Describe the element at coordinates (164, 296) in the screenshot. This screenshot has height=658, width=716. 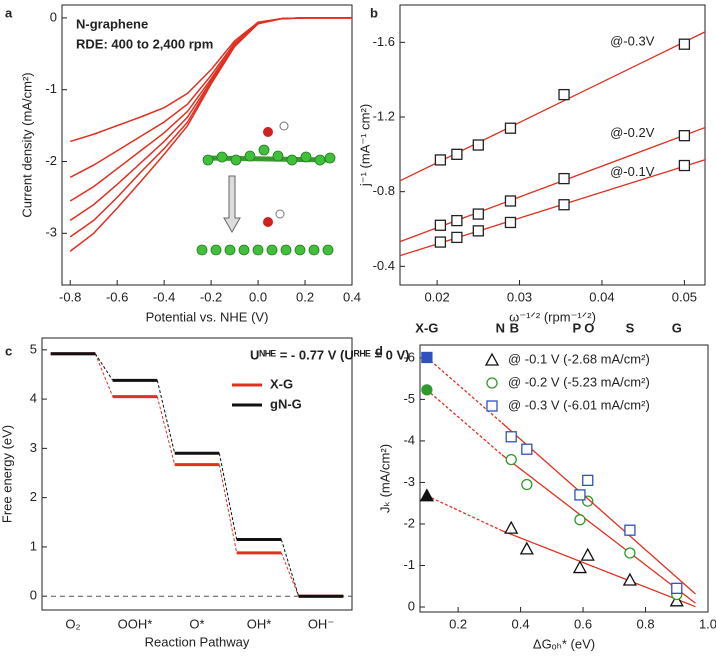
I see `x-tick-label: -0.4` at that location.